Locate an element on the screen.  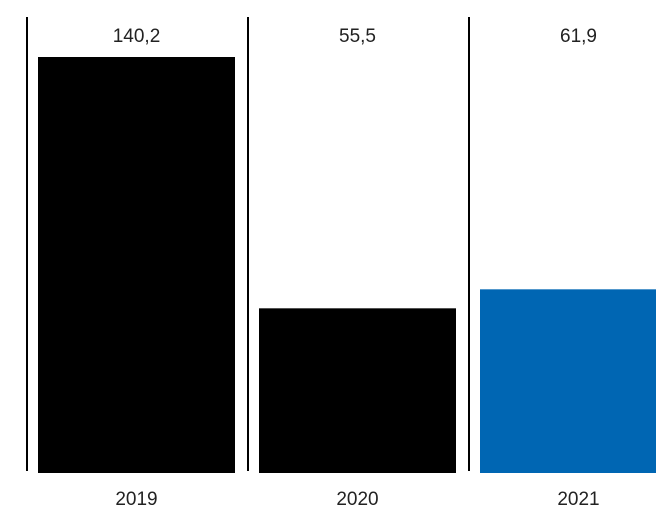
value-label-2019: 140,2 is located at coordinates (137, 36).